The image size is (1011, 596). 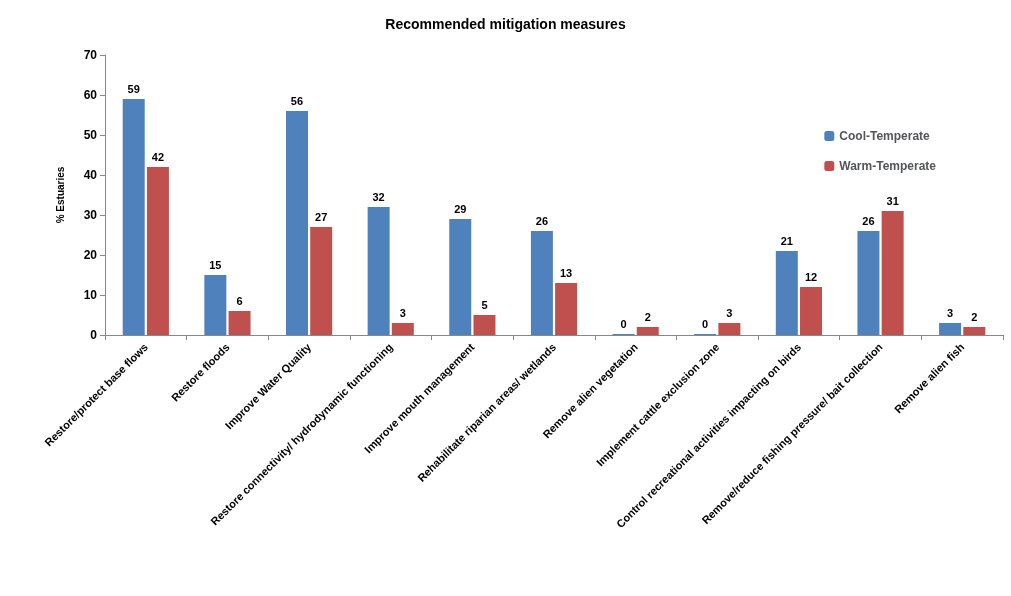 I want to click on data-label: 5, so click(x=484, y=304).